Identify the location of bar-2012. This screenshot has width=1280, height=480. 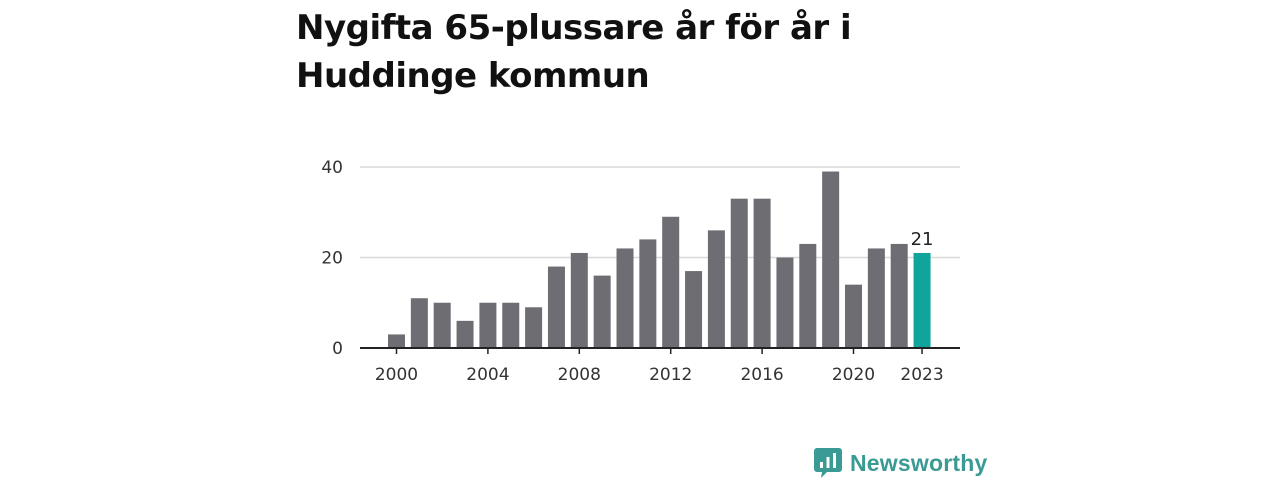
(671, 282).